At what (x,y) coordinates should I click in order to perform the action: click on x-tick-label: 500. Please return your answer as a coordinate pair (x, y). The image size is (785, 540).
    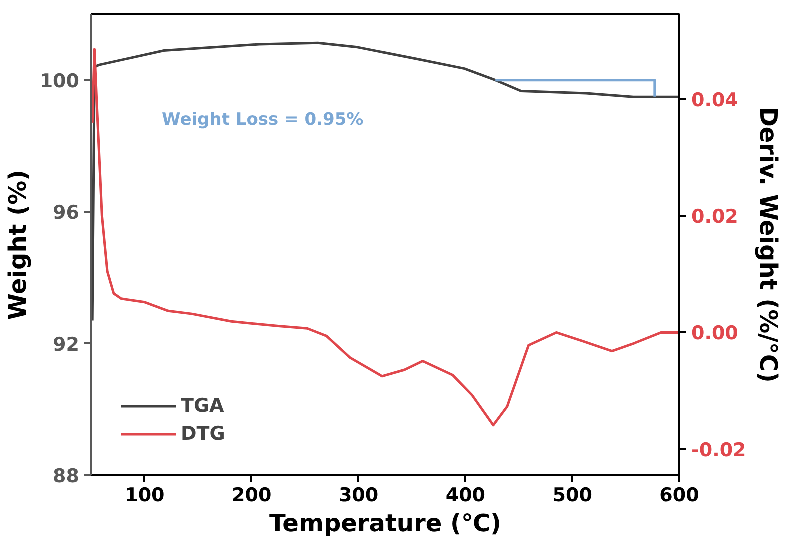
    Looking at the image, I should click on (572, 495).